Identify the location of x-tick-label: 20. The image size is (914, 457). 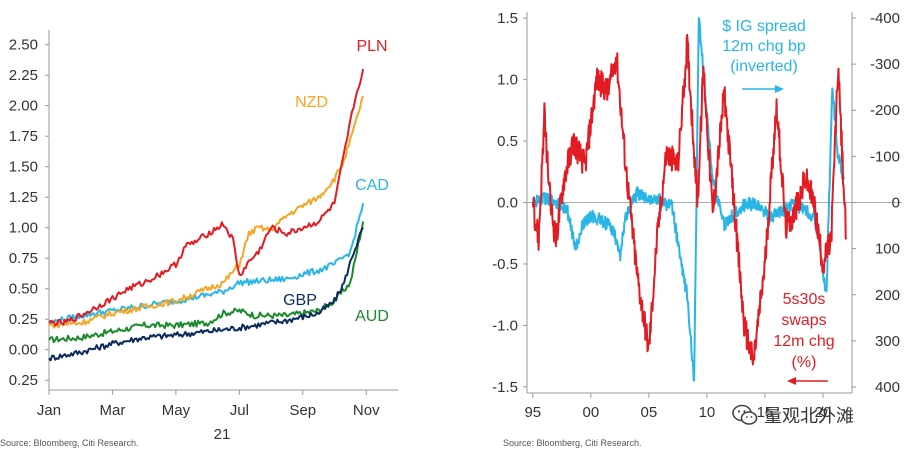
(823, 412).